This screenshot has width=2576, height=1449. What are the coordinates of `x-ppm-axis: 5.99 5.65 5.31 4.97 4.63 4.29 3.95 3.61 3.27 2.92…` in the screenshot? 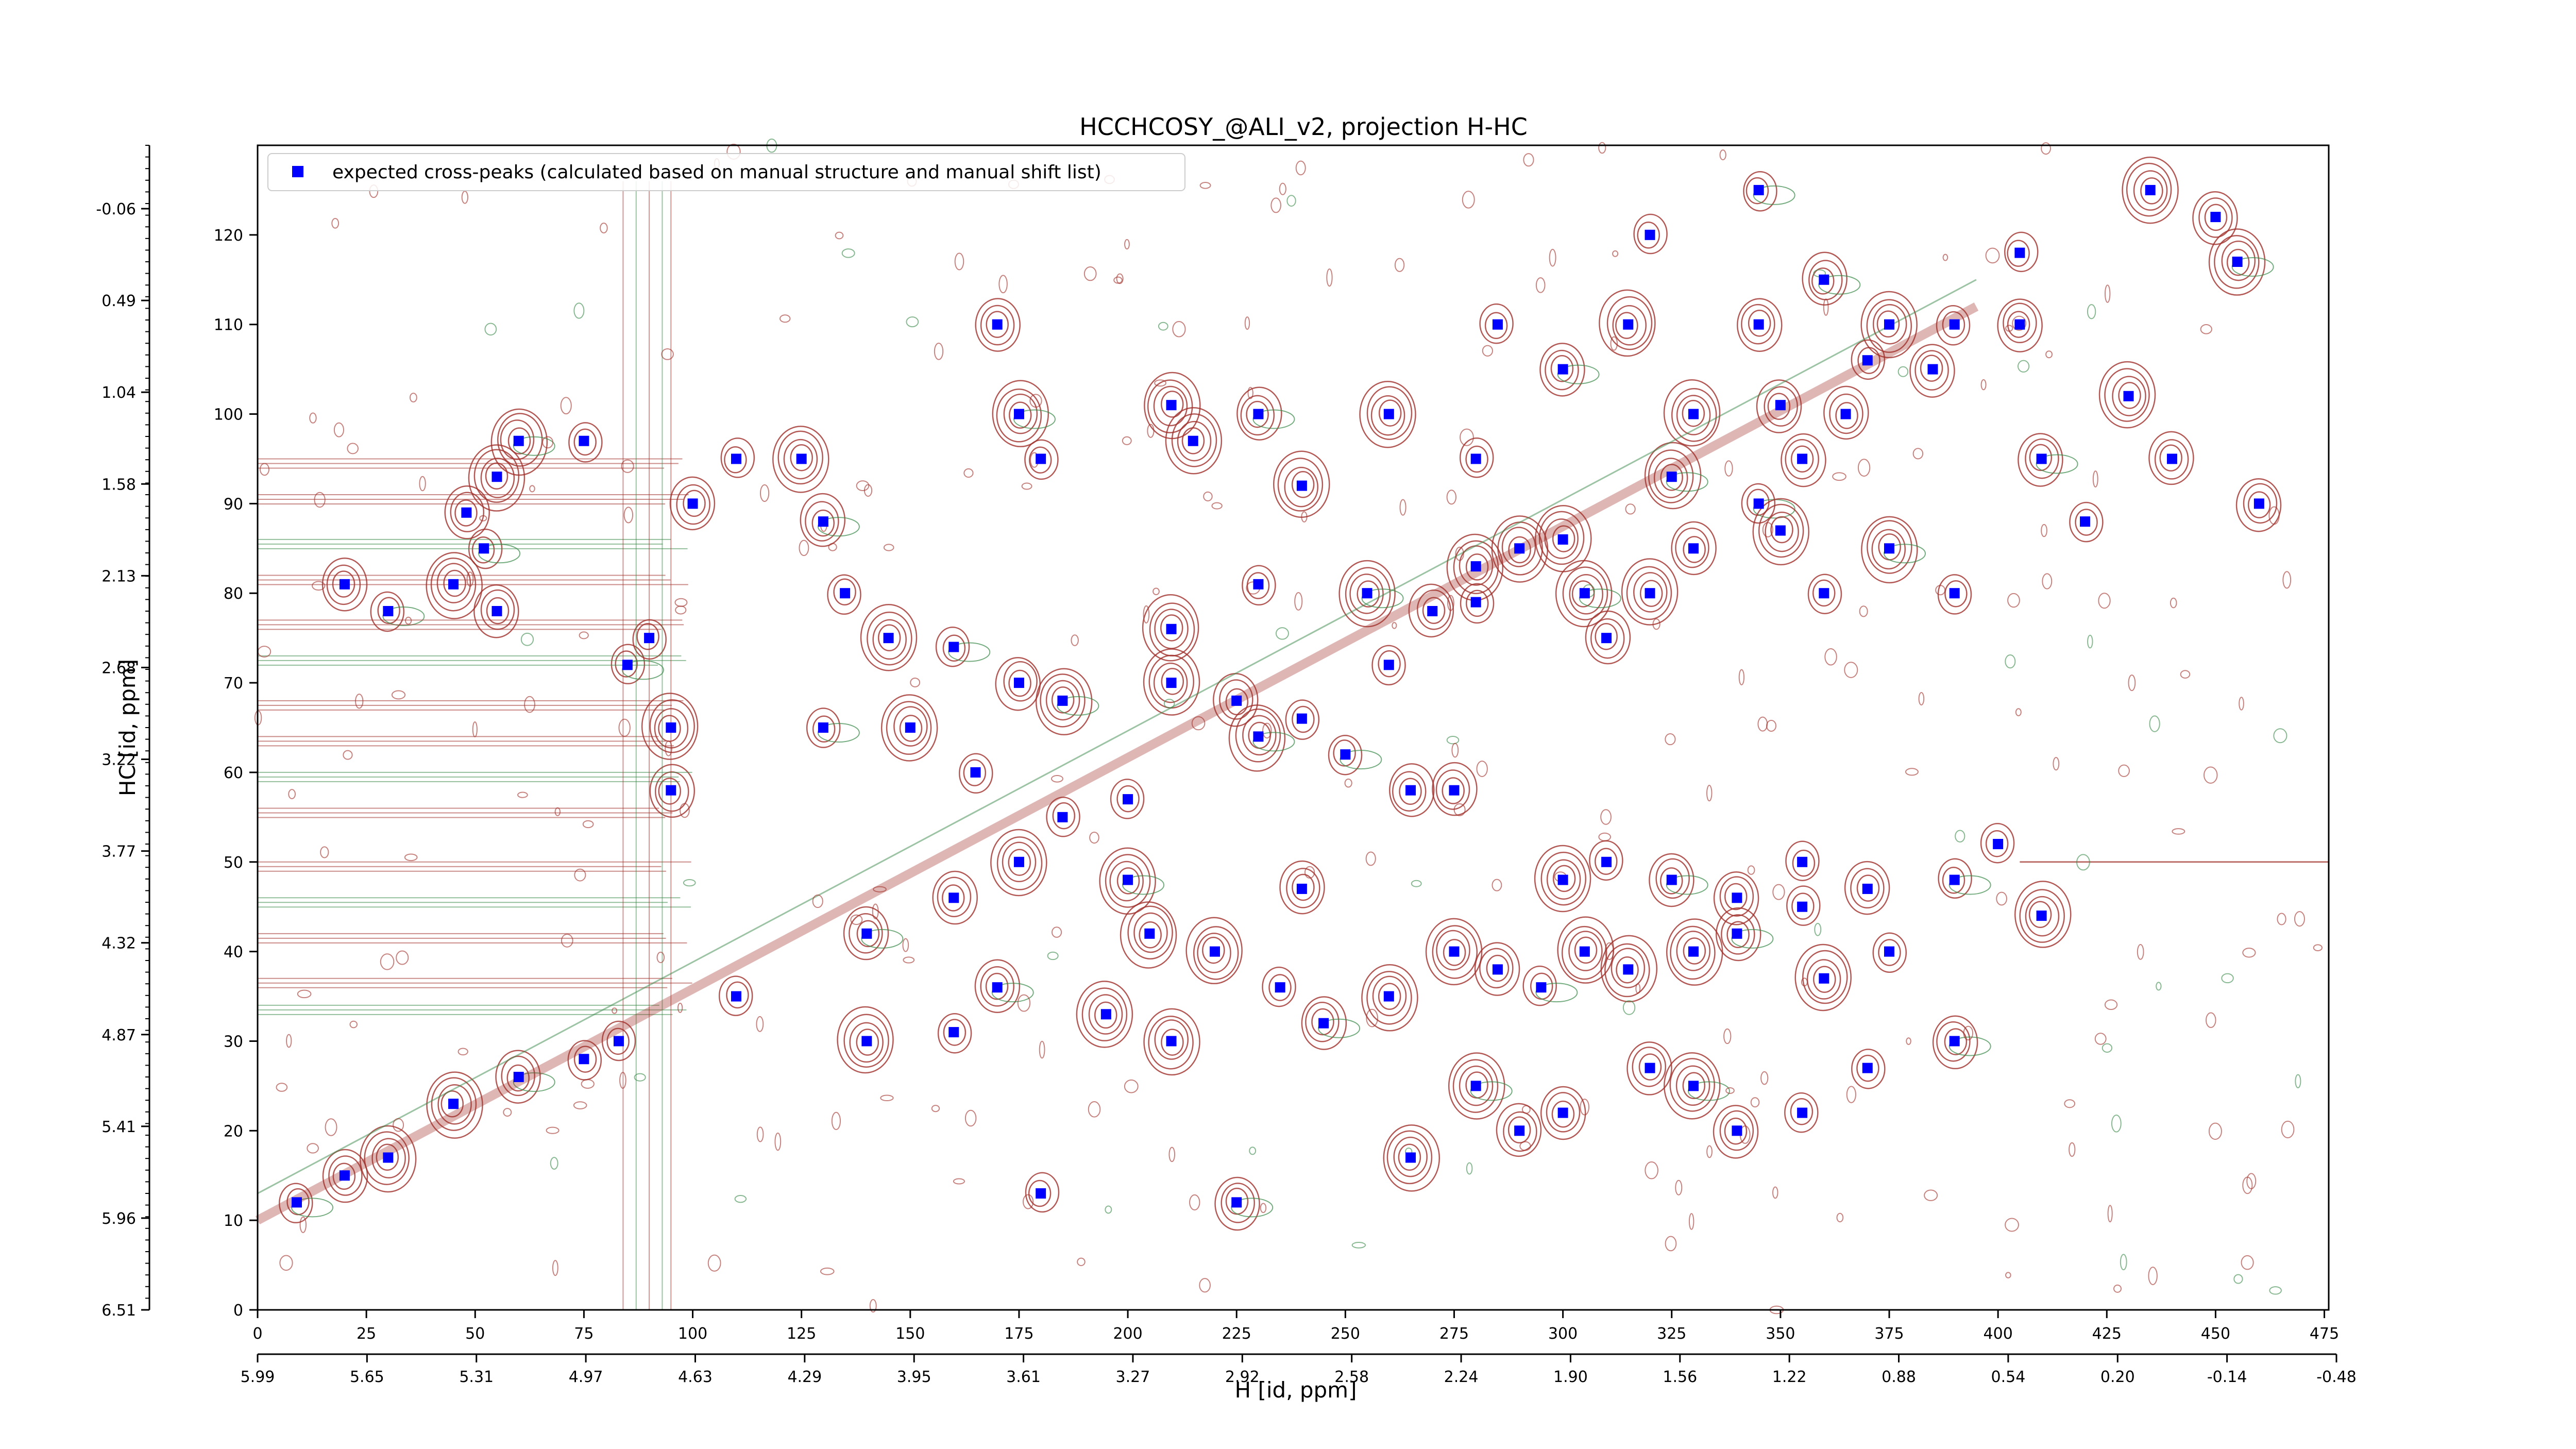 It's located at (1299, 1369).